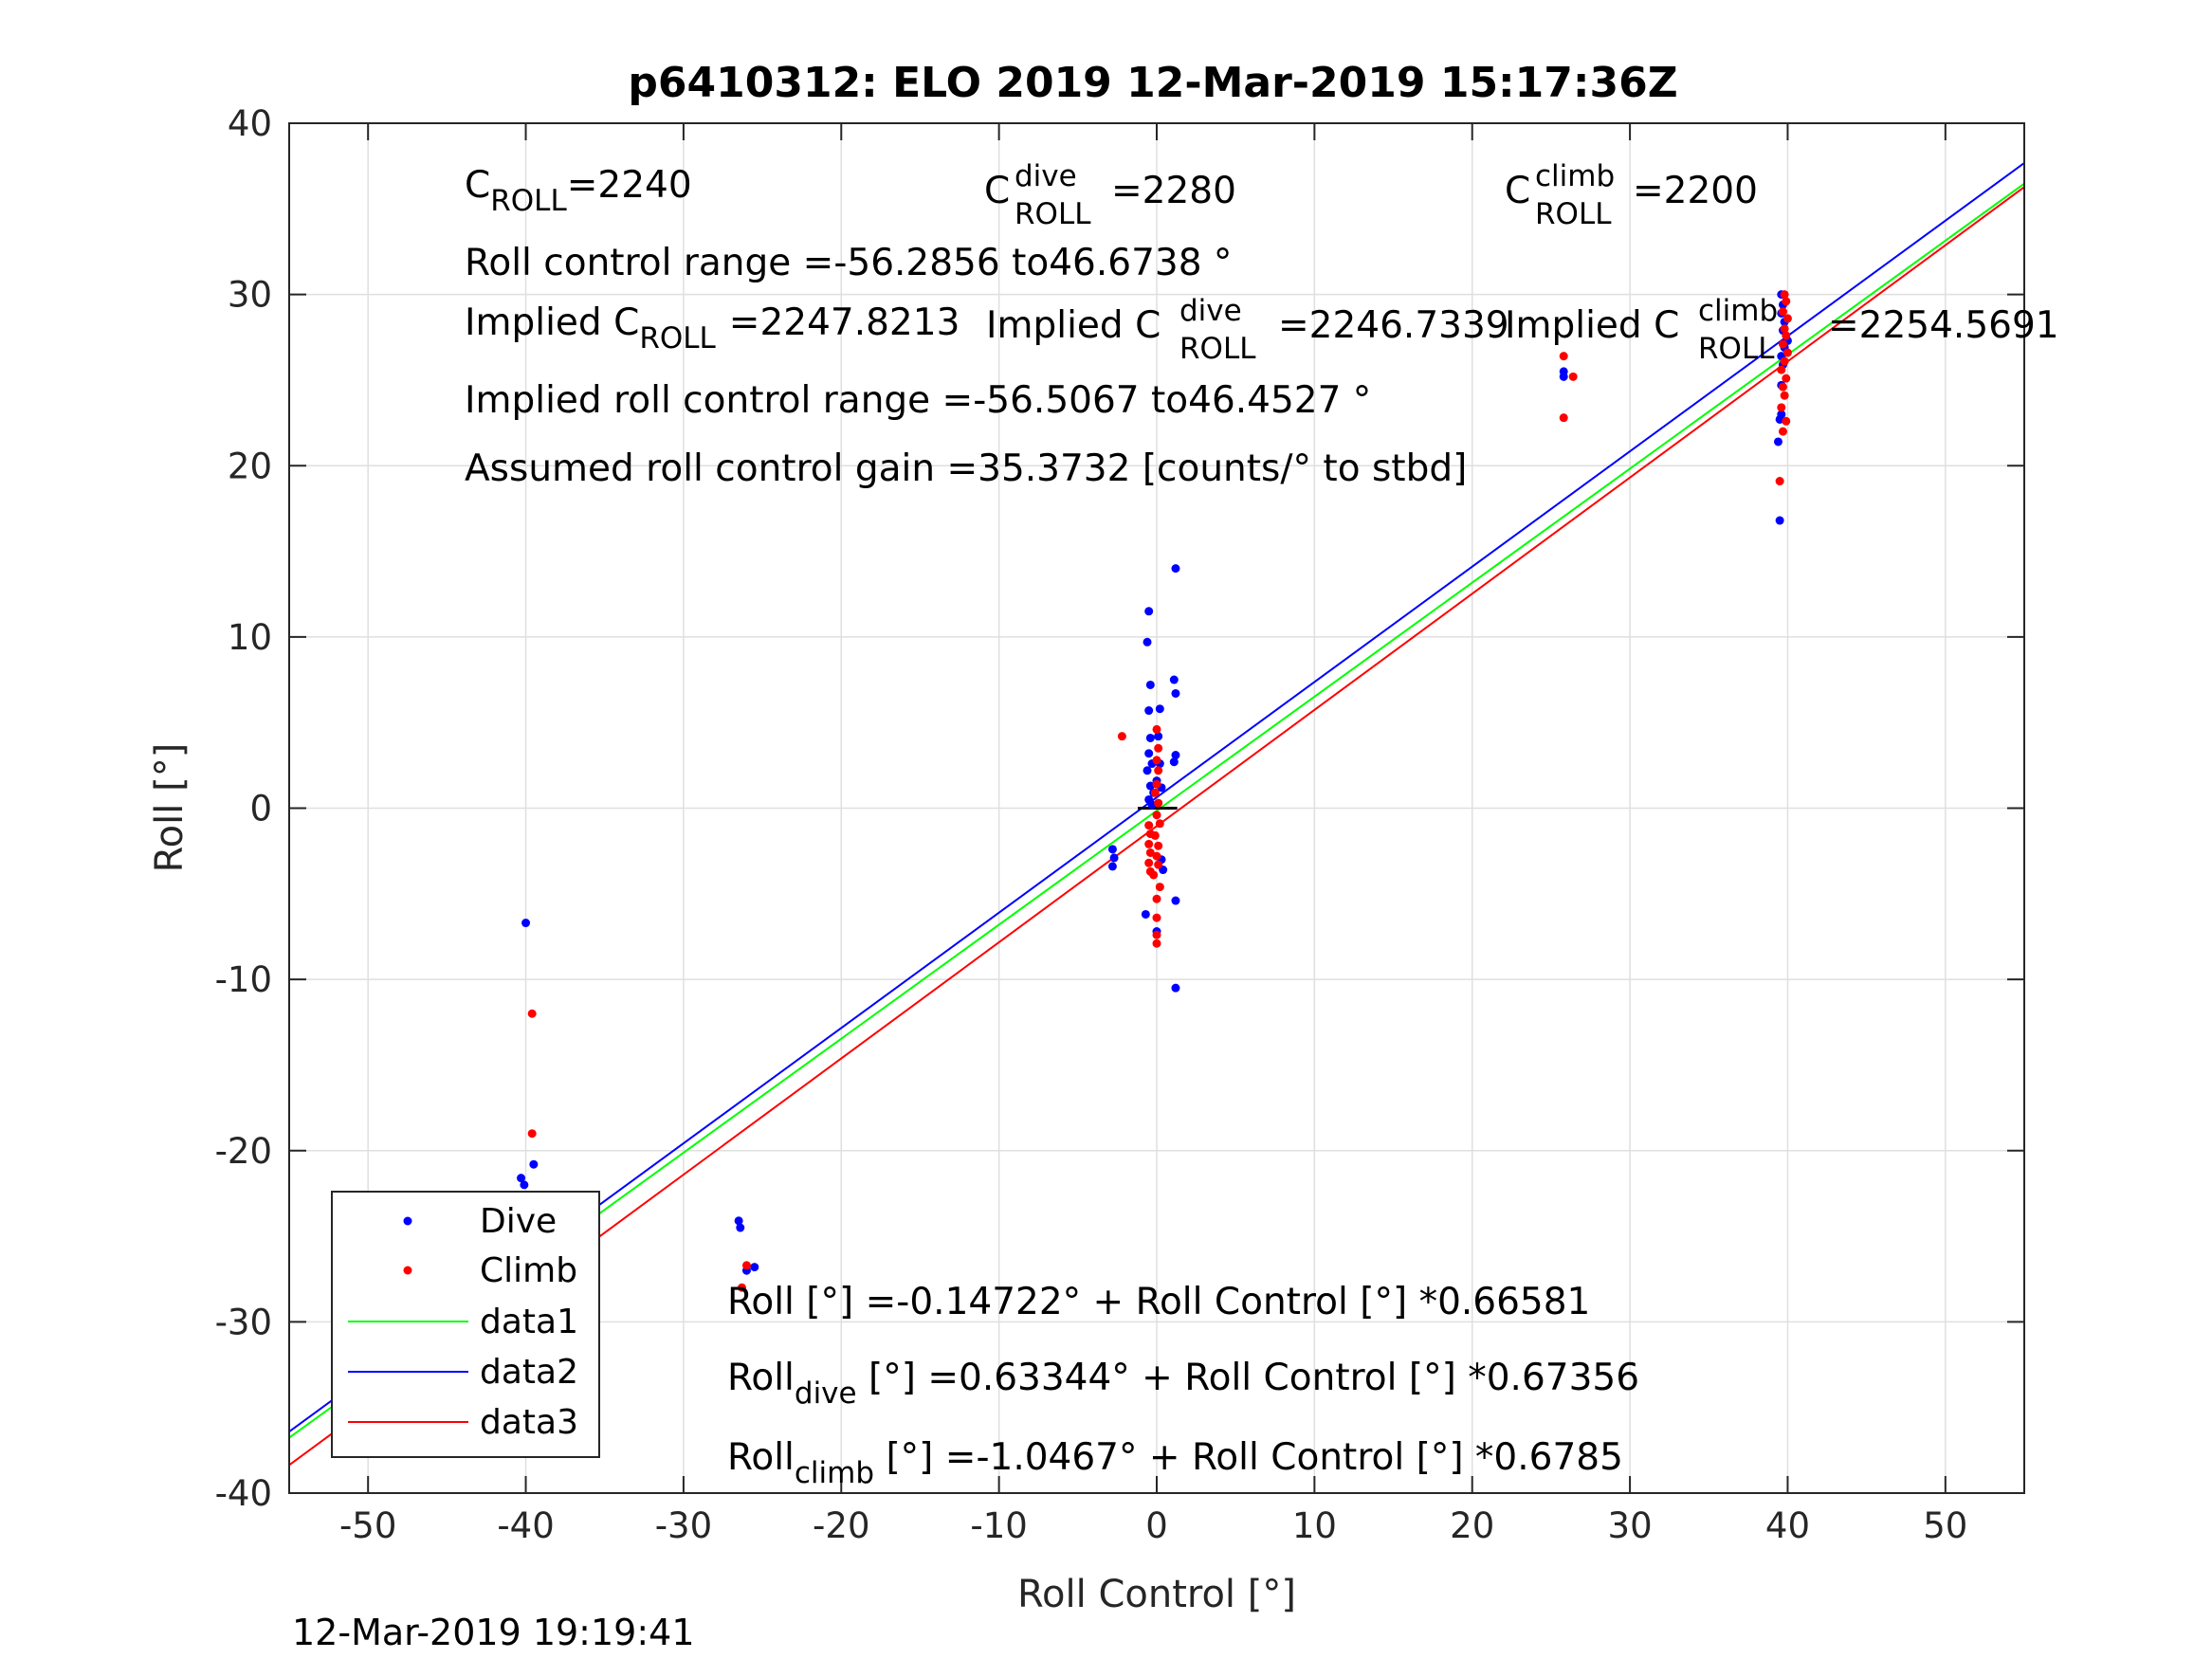 The width and height of the screenshot is (2212, 1659). What do you see at coordinates (250, 466) in the screenshot?
I see `y-tick-label: 20` at bounding box center [250, 466].